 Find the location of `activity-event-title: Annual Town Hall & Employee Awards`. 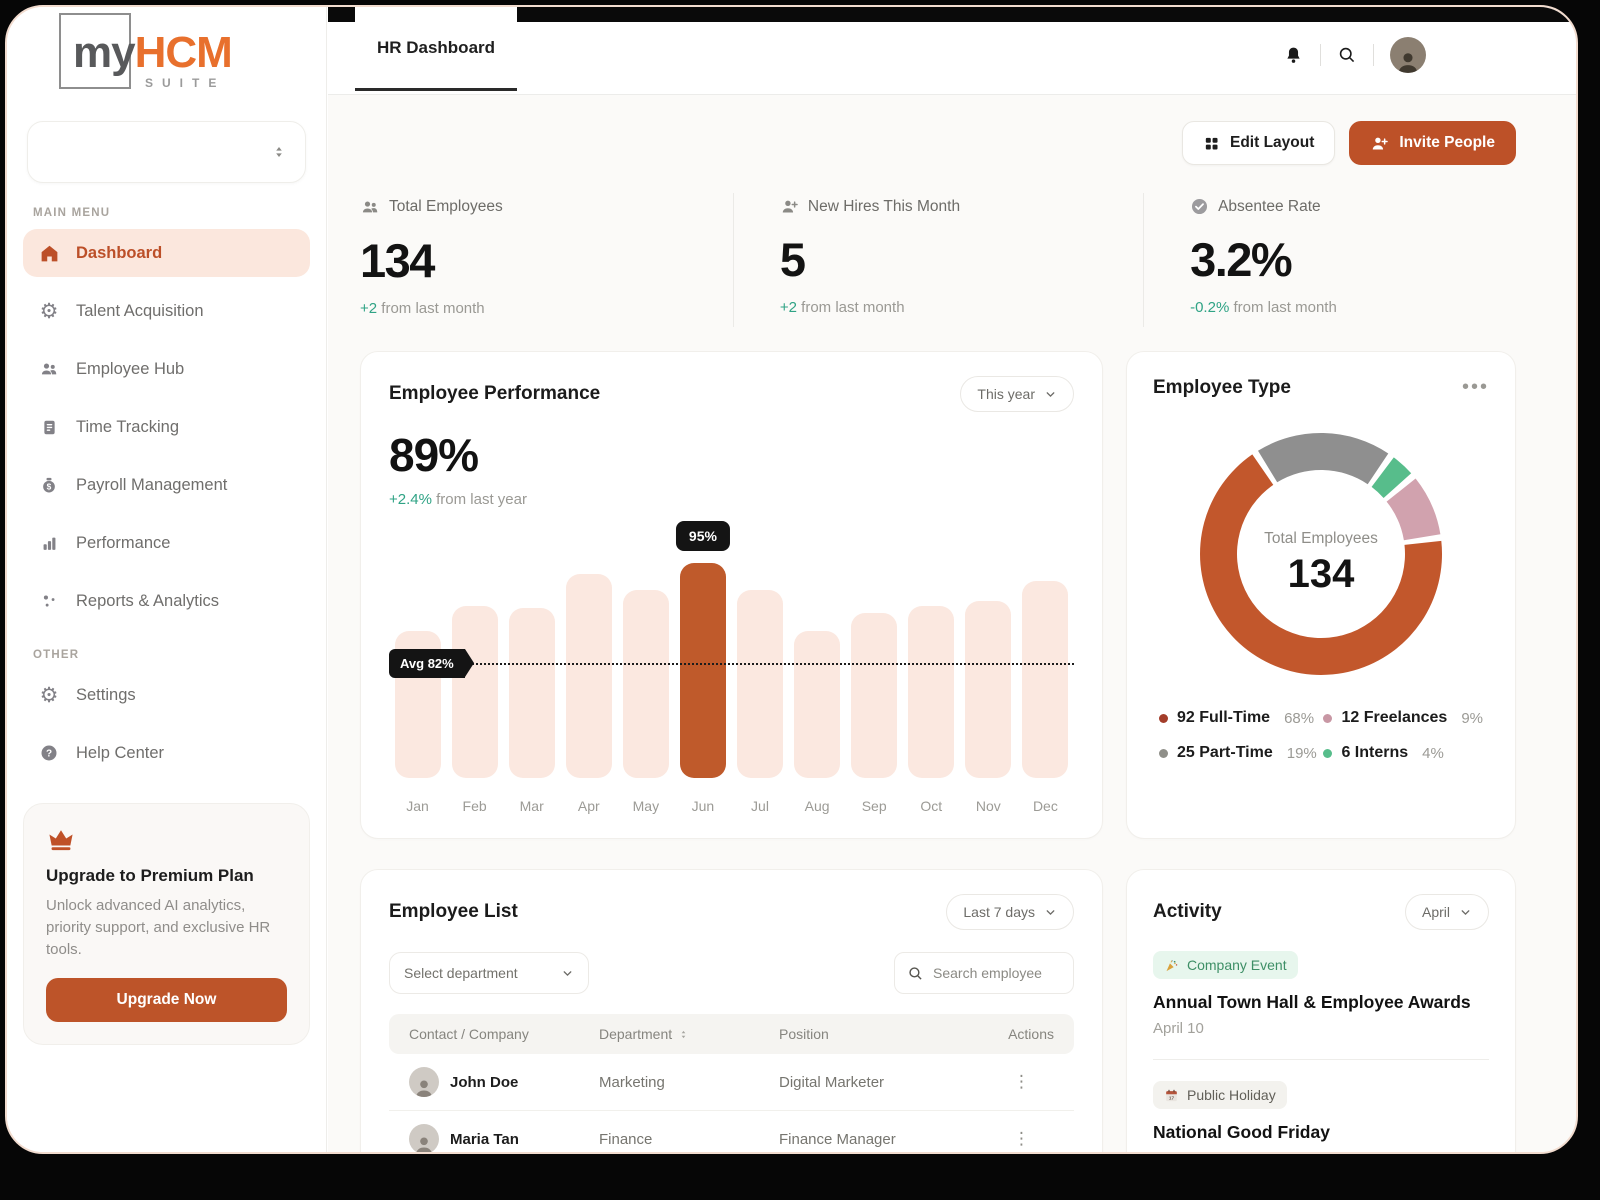

activity-event-title: Annual Town Hall & Employee Awards is located at coordinates (1312, 1002).